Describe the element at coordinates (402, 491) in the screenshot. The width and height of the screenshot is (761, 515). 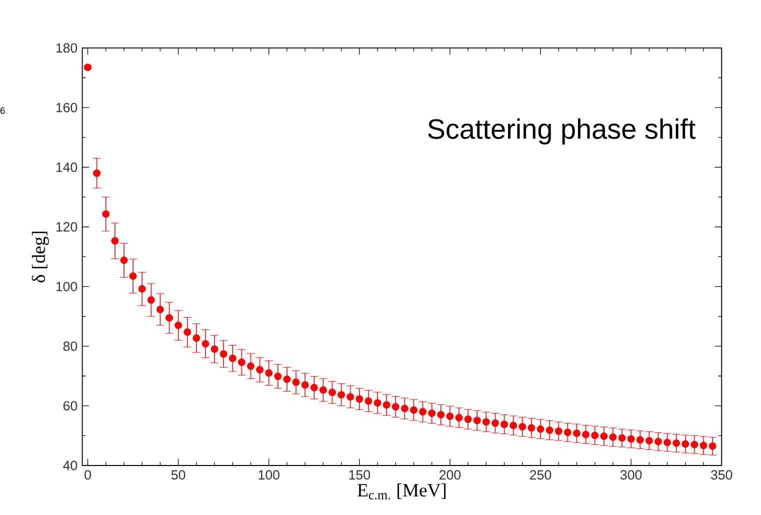
I see `x-axis-title: E$_{c.m.}$ [MeV]` at that location.